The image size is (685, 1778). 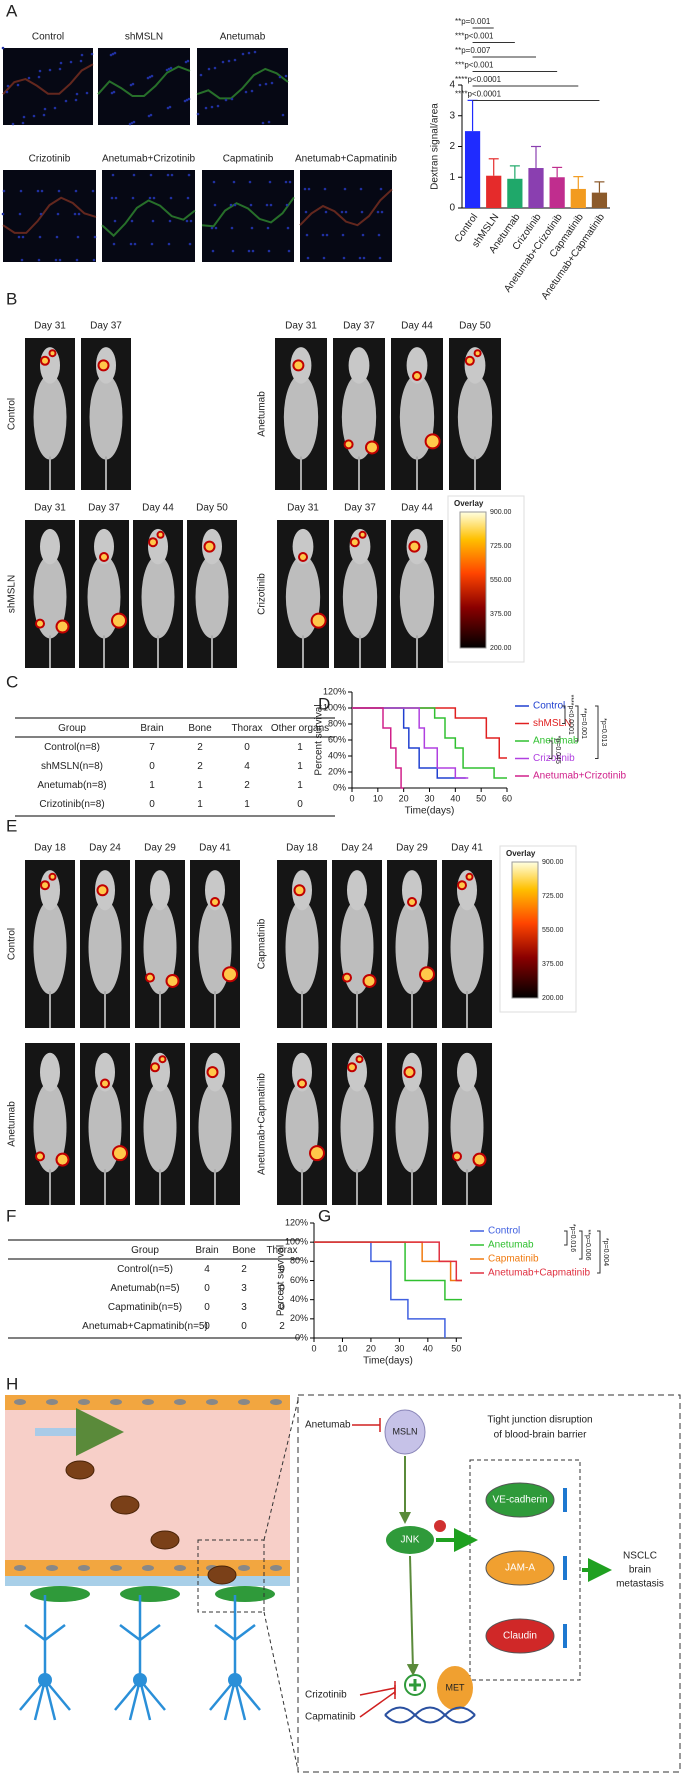 I want to click on table-cell: Anetumab(n=8), so click(x=71, y=785).